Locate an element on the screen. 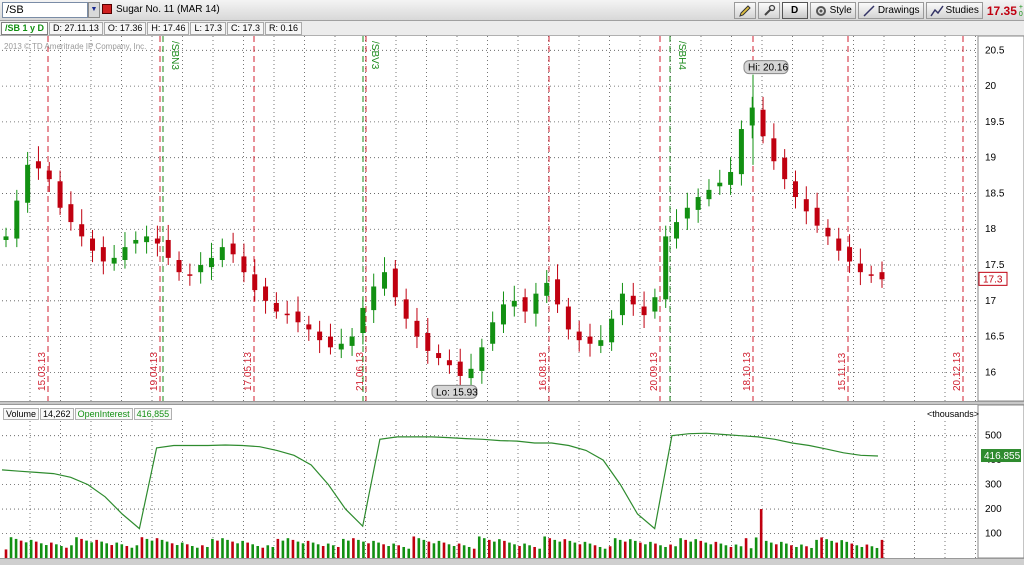 This screenshot has width=1024, height=565. crosshair-tool-button is located at coordinates (744, 10).